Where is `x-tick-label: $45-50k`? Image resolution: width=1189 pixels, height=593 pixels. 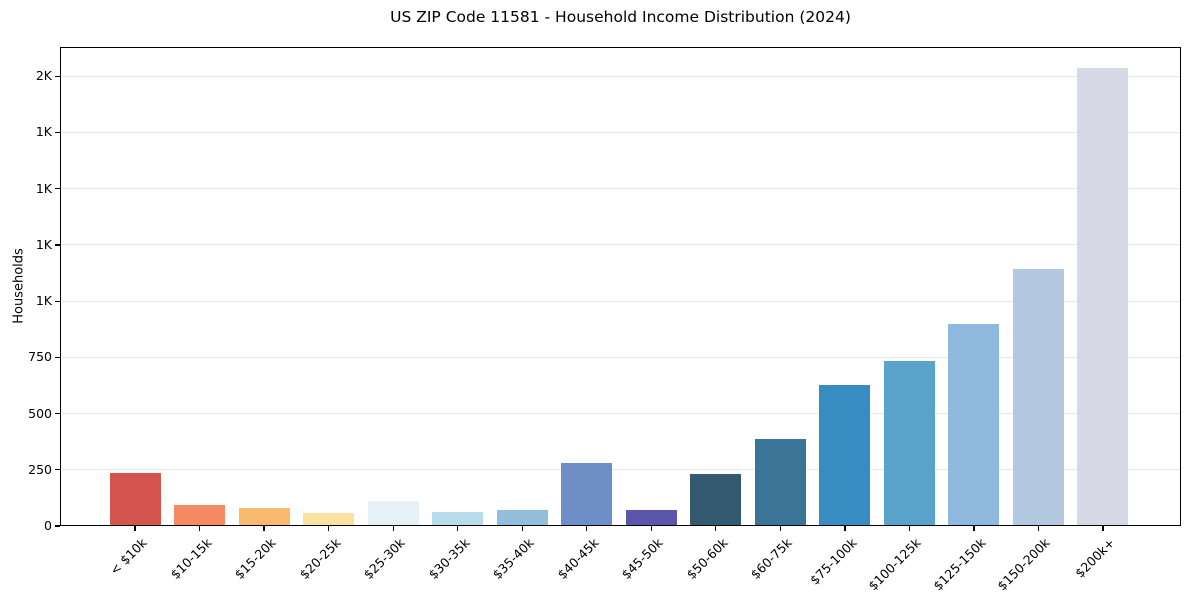 x-tick-label: $45-50k is located at coordinates (642, 559).